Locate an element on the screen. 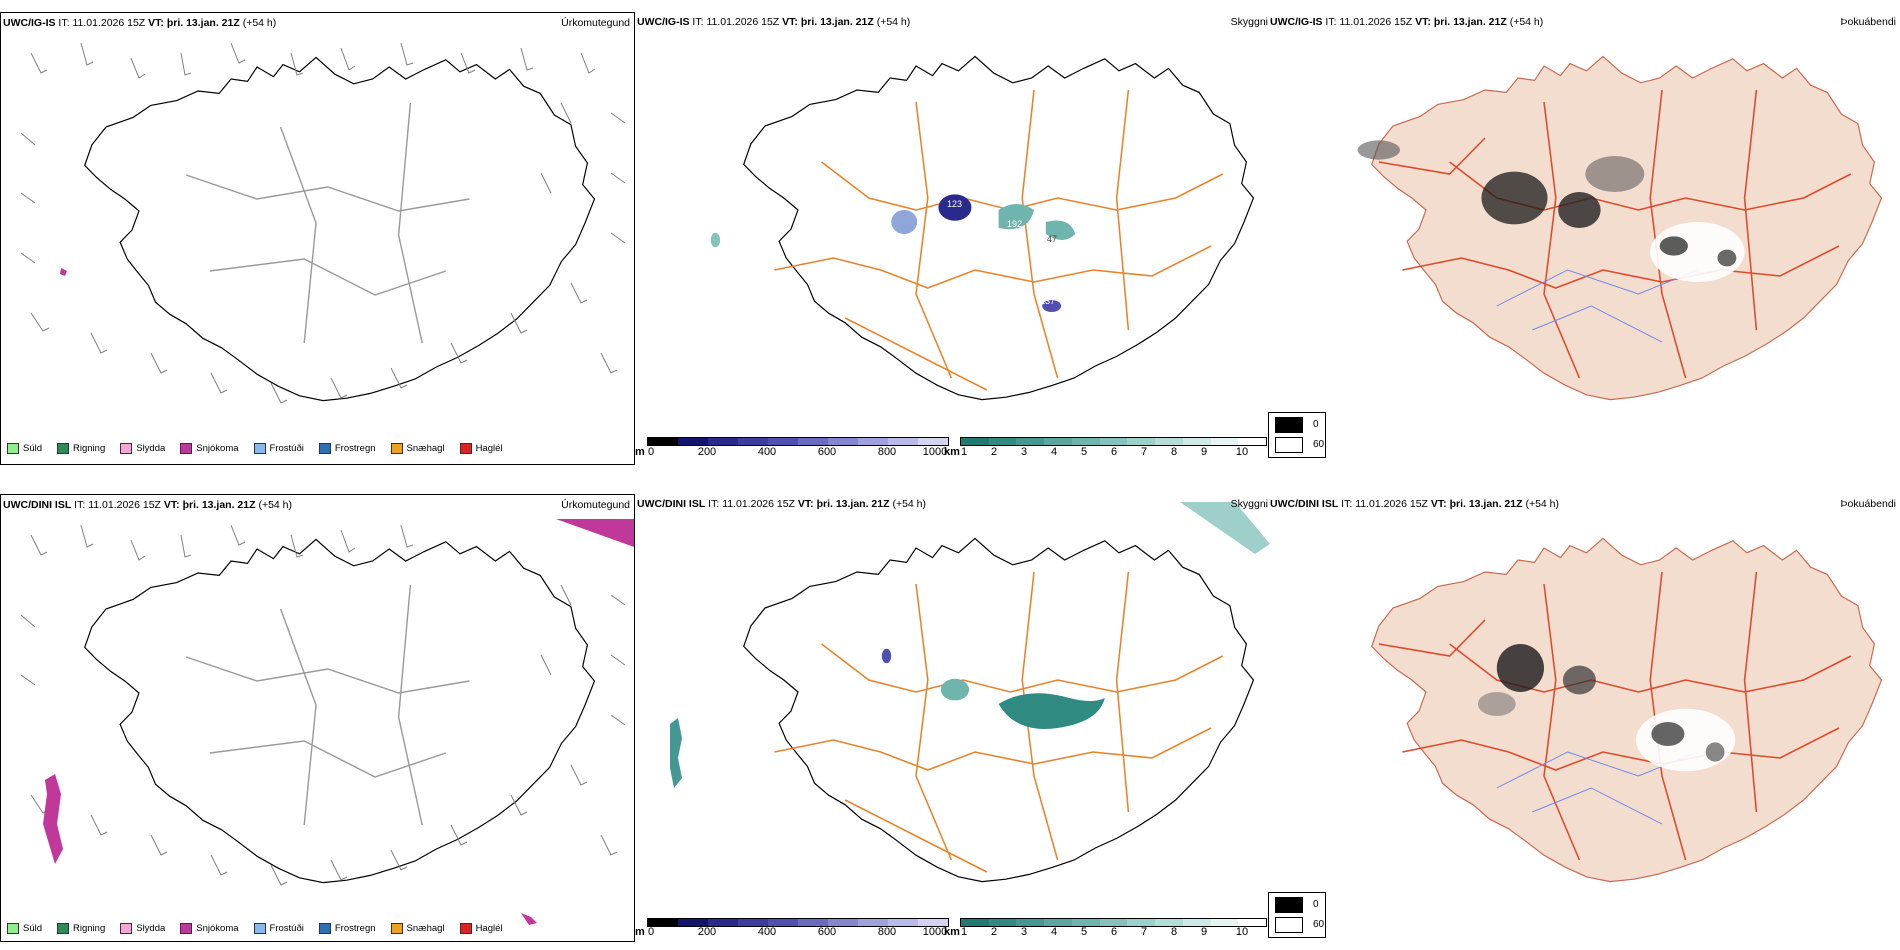 The width and height of the screenshot is (1900, 950). wind-barbs-bottom is located at coordinates (323, 705).